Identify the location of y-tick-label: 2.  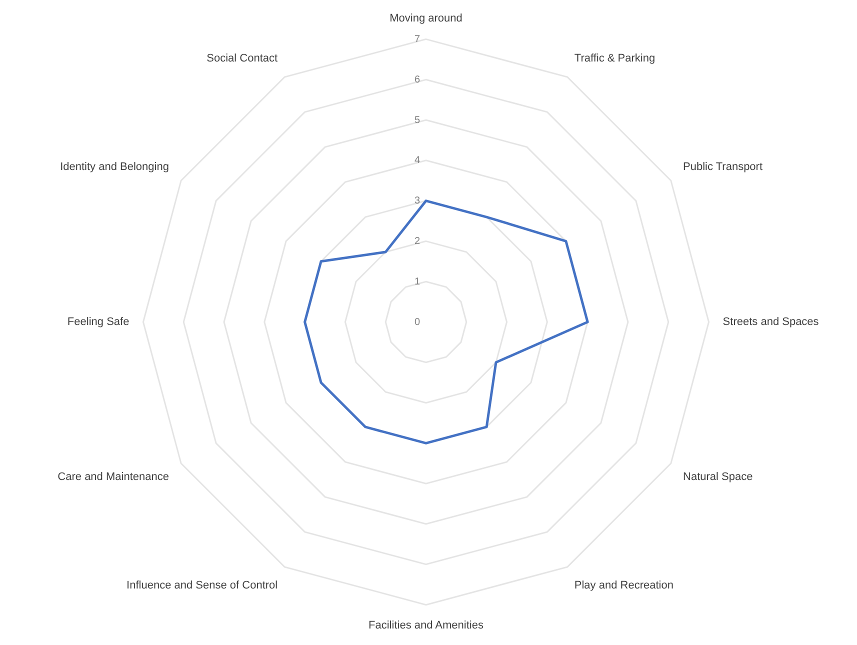
(417, 241).